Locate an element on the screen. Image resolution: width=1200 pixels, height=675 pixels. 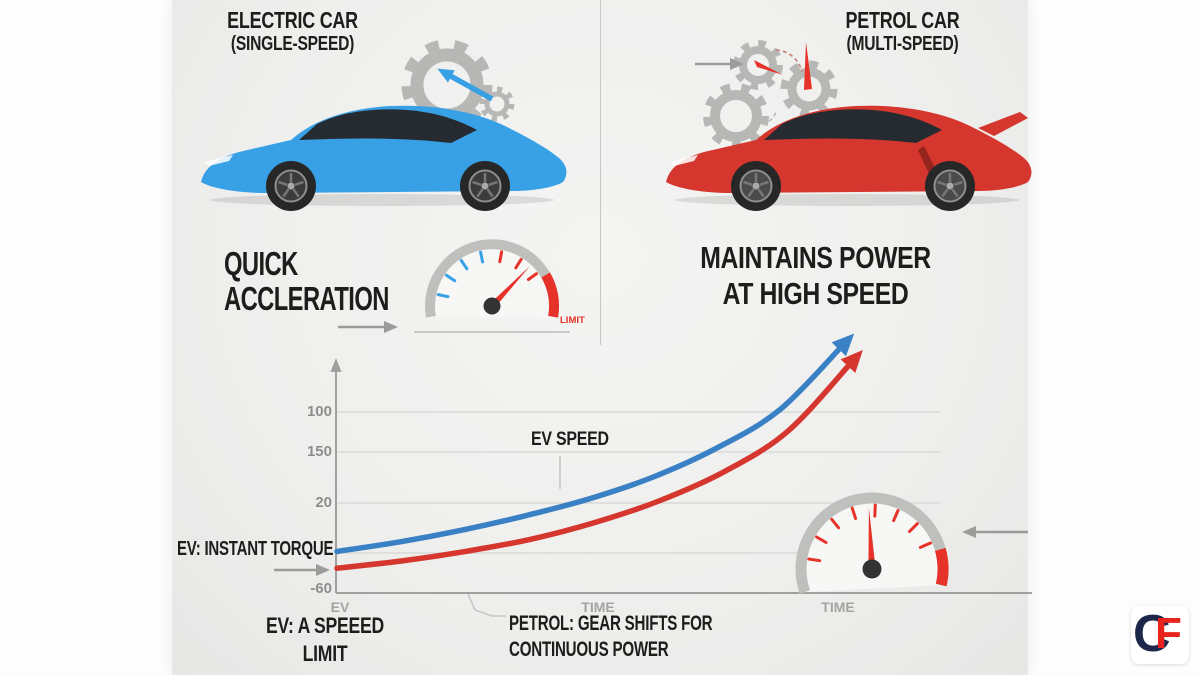
maintains-power-label: MAINTAINS POWER AT HIGH SPEED is located at coordinates (815, 276).